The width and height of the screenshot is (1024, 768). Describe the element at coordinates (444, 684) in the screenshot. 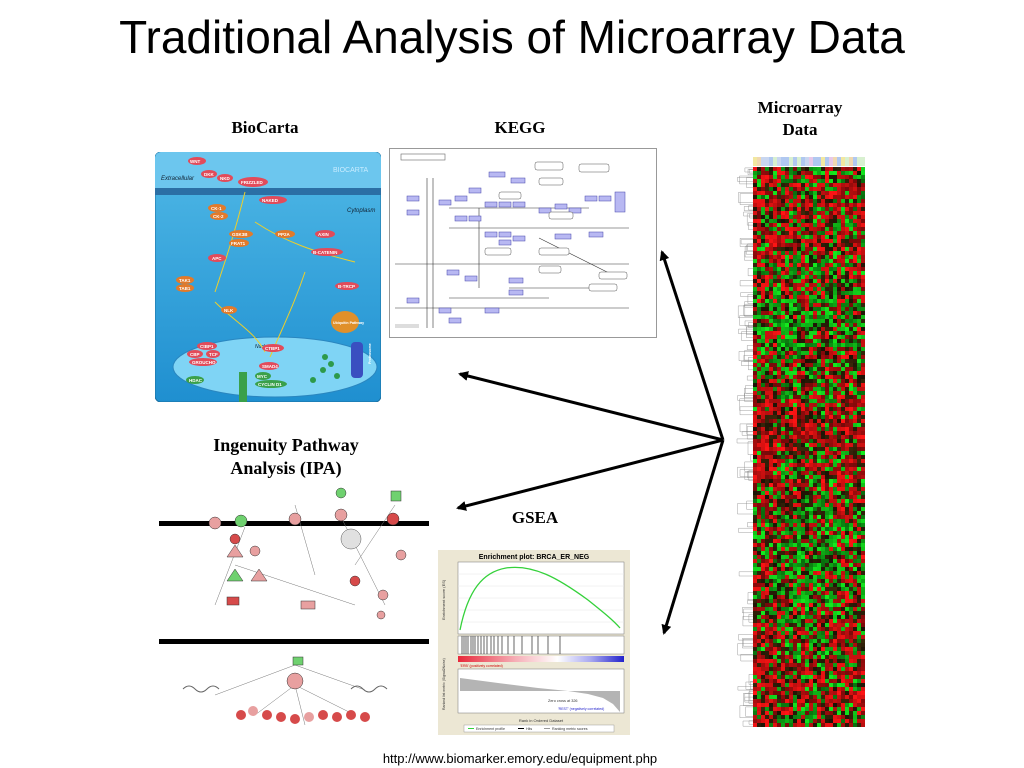

I see `gsea-ylabel-bottom: Ranked list metric (Signal2Noise)` at that location.